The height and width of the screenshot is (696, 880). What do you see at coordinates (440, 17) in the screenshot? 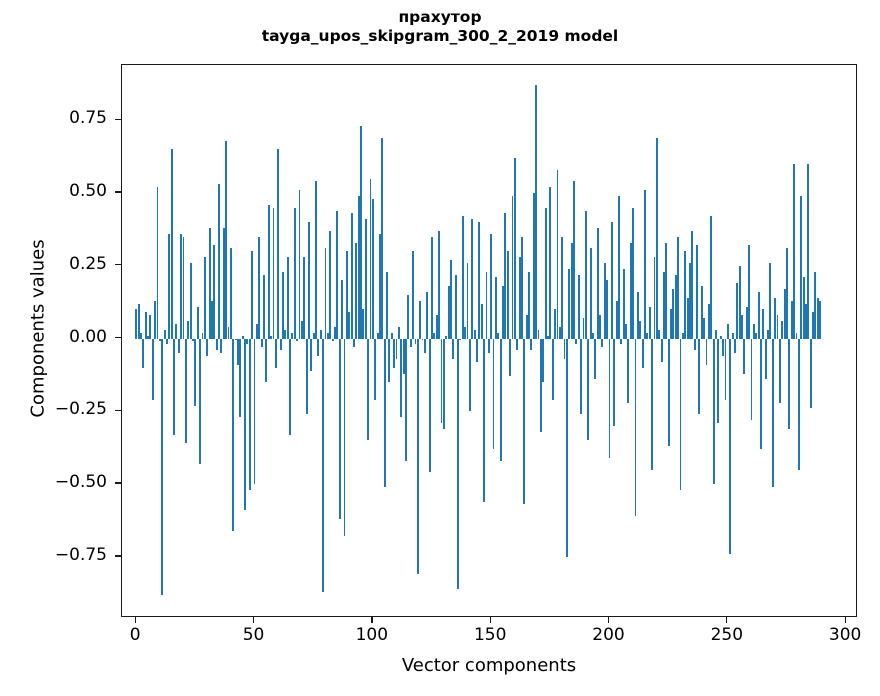
I see `chart-title-line-1: прахутор` at bounding box center [440, 17].